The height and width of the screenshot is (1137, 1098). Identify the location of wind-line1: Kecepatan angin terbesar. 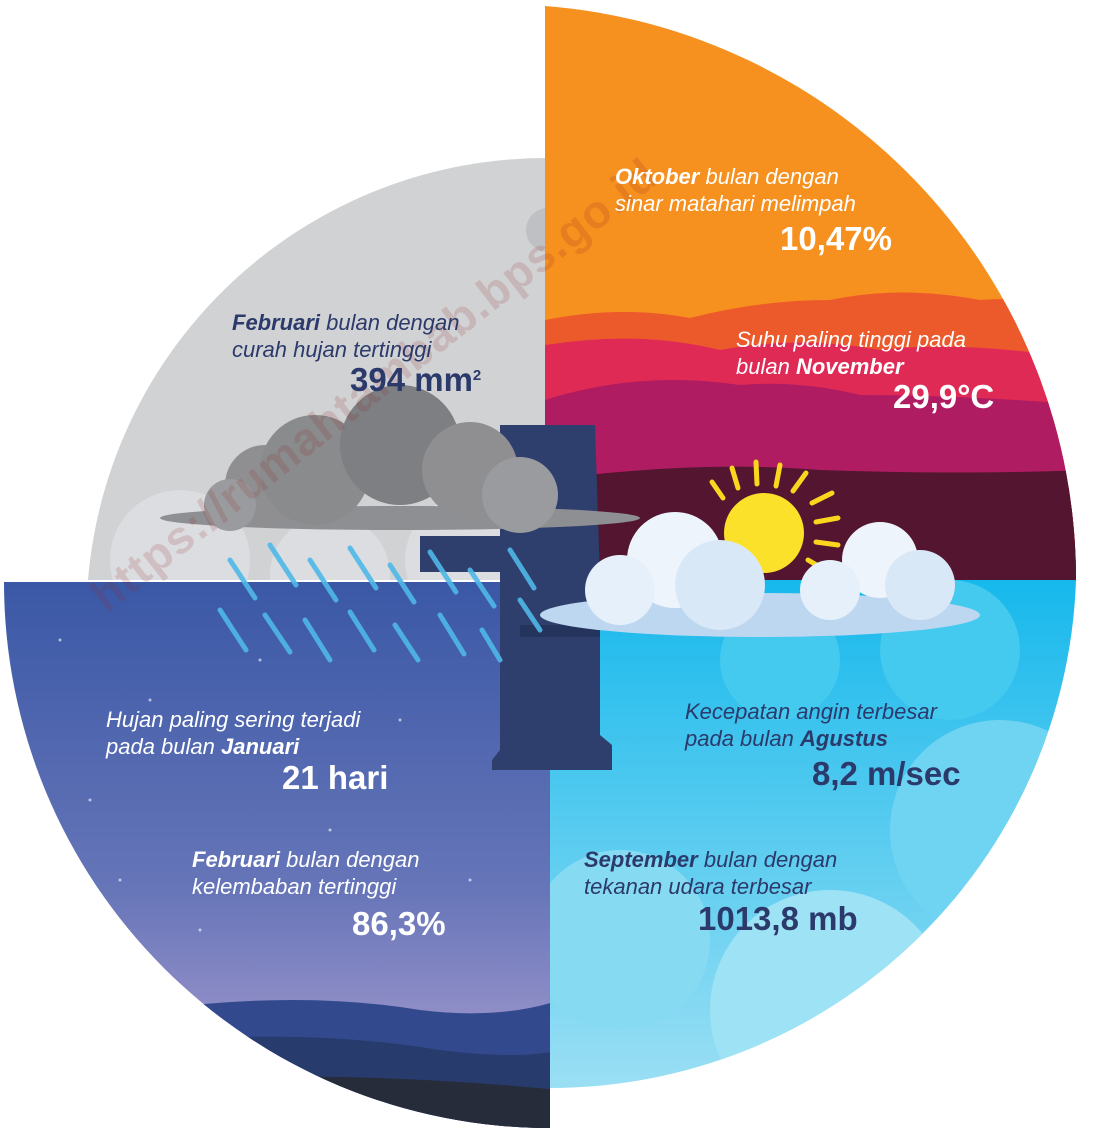
(811, 711).